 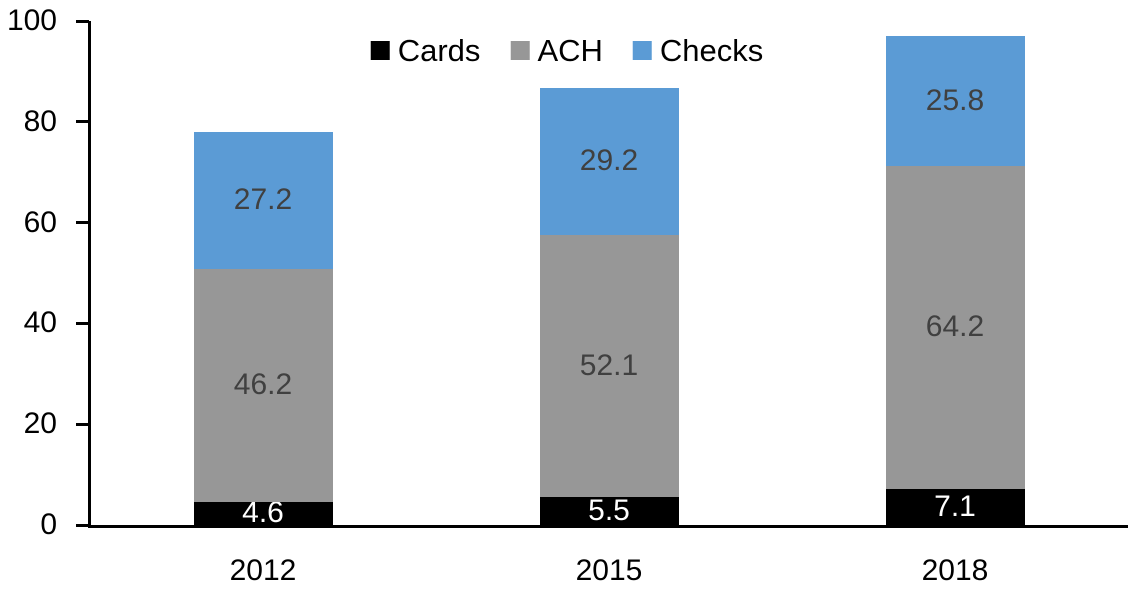 I want to click on x-tick-label: 2012, so click(x=263, y=570).